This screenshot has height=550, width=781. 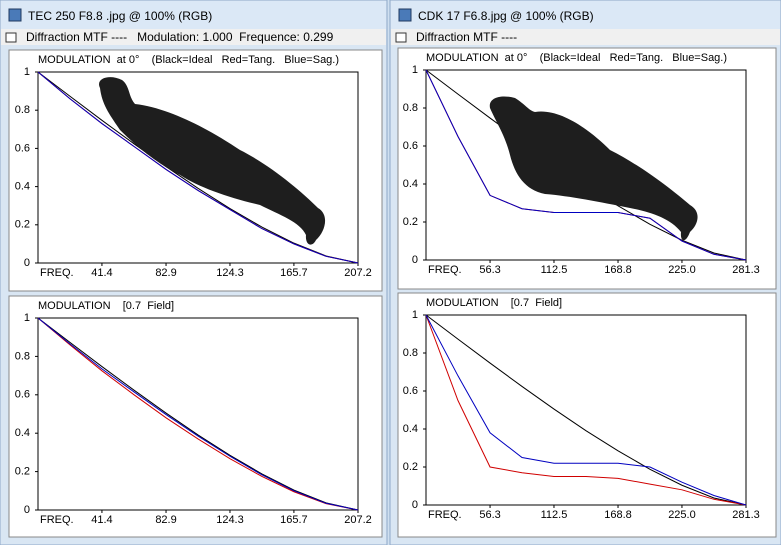 I want to click on window-title: CDK 17 F6.8.jpg @ 100% (RGB), so click(x=506, y=16).